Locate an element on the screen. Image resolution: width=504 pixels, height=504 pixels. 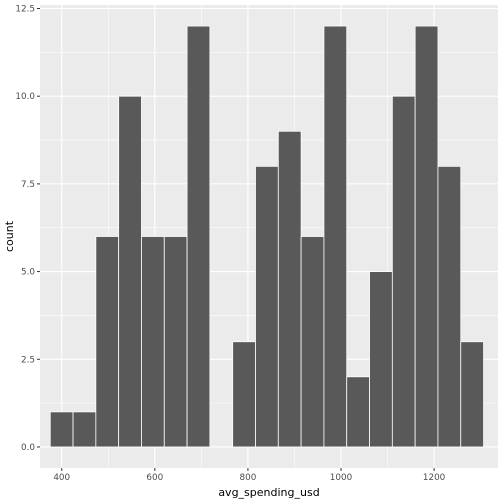
x-axis-title: avg_spending_usd is located at coordinates (268, 492).